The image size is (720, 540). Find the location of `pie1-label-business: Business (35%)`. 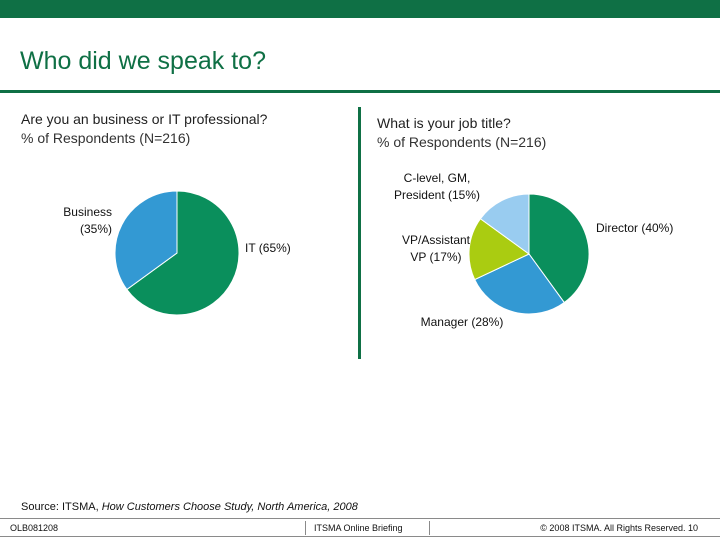

pie1-label-business: Business (35%) is located at coordinates (87, 220).